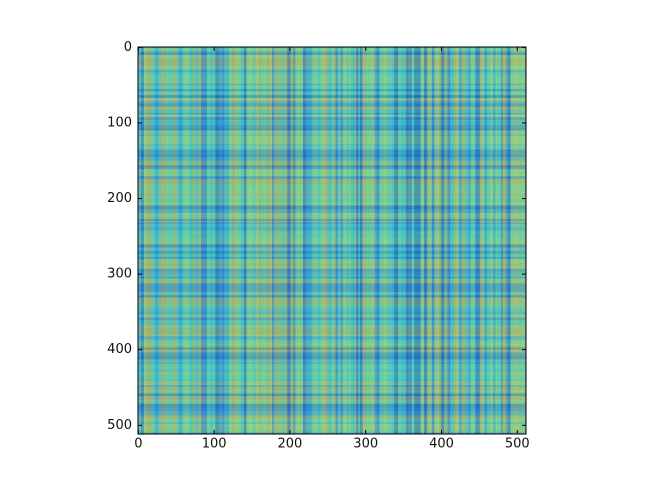  Describe the element at coordinates (517, 444) in the screenshot. I see `x-tick-label: 500` at that location.